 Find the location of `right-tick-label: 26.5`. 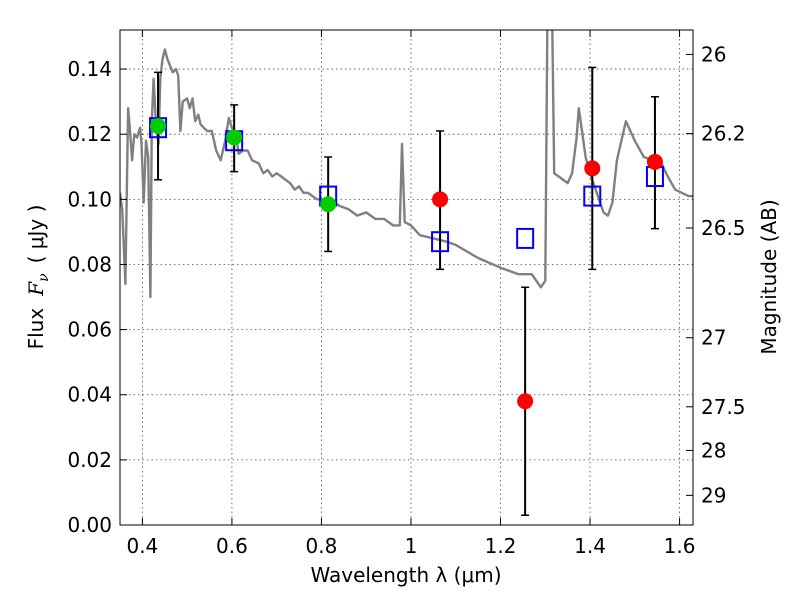

right-tick-label: 26.5 is located at coordinates (723, 228).